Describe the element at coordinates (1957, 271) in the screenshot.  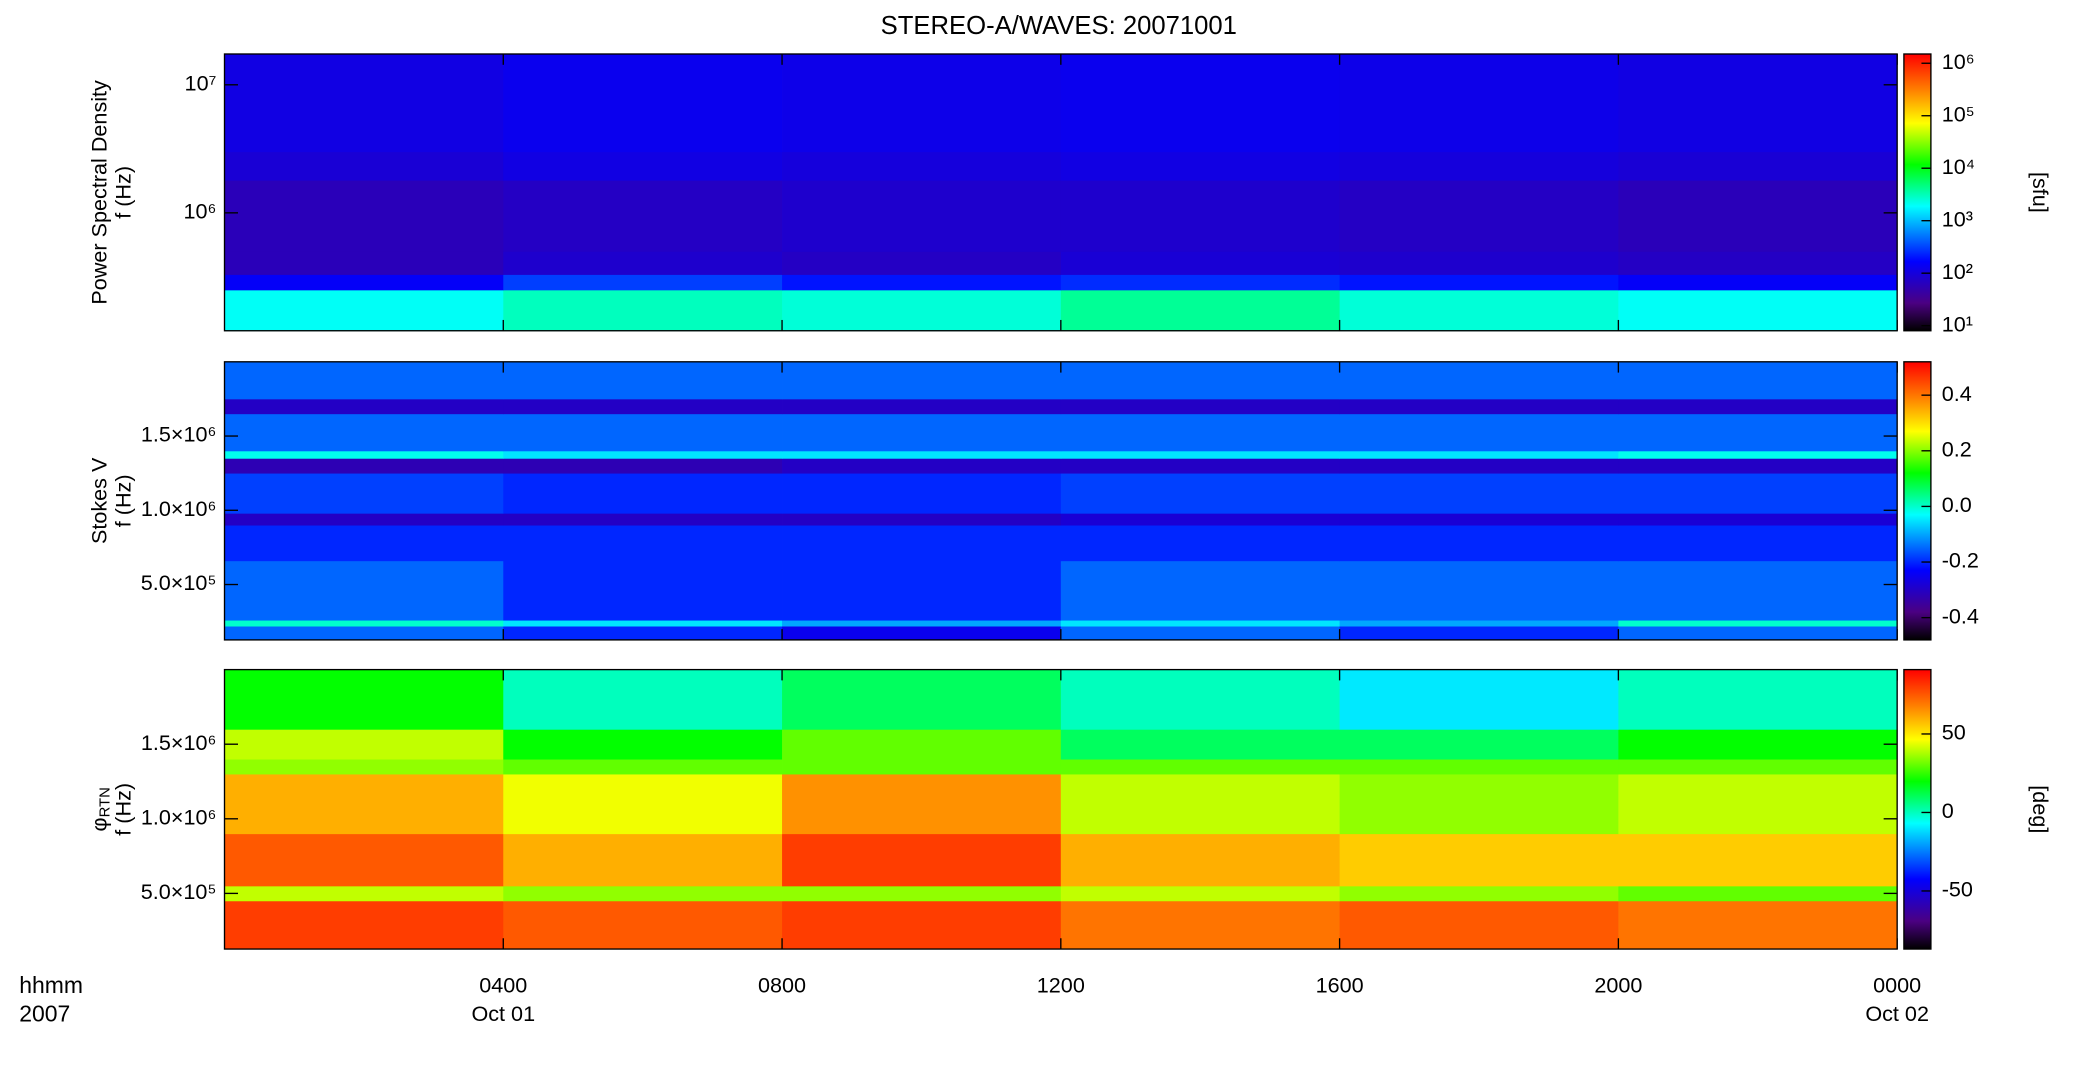
I see `colorbar-tick-label: 10²` at that location.